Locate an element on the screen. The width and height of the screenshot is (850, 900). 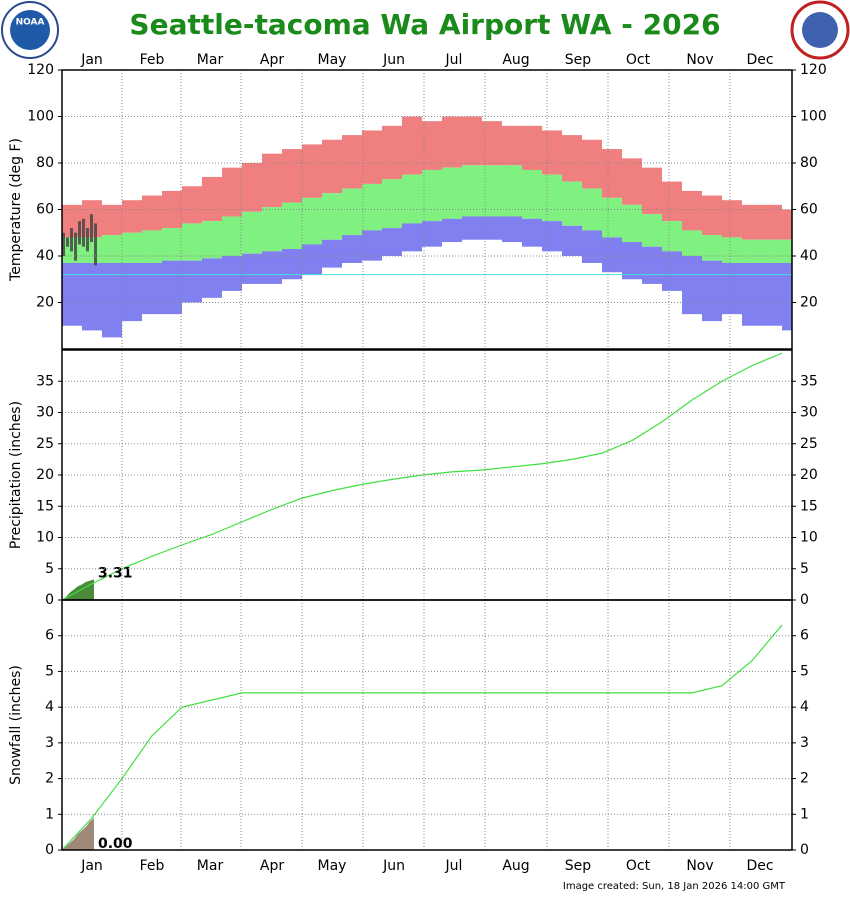
x-tick-label: Mar is located at coordinates (210, 866).